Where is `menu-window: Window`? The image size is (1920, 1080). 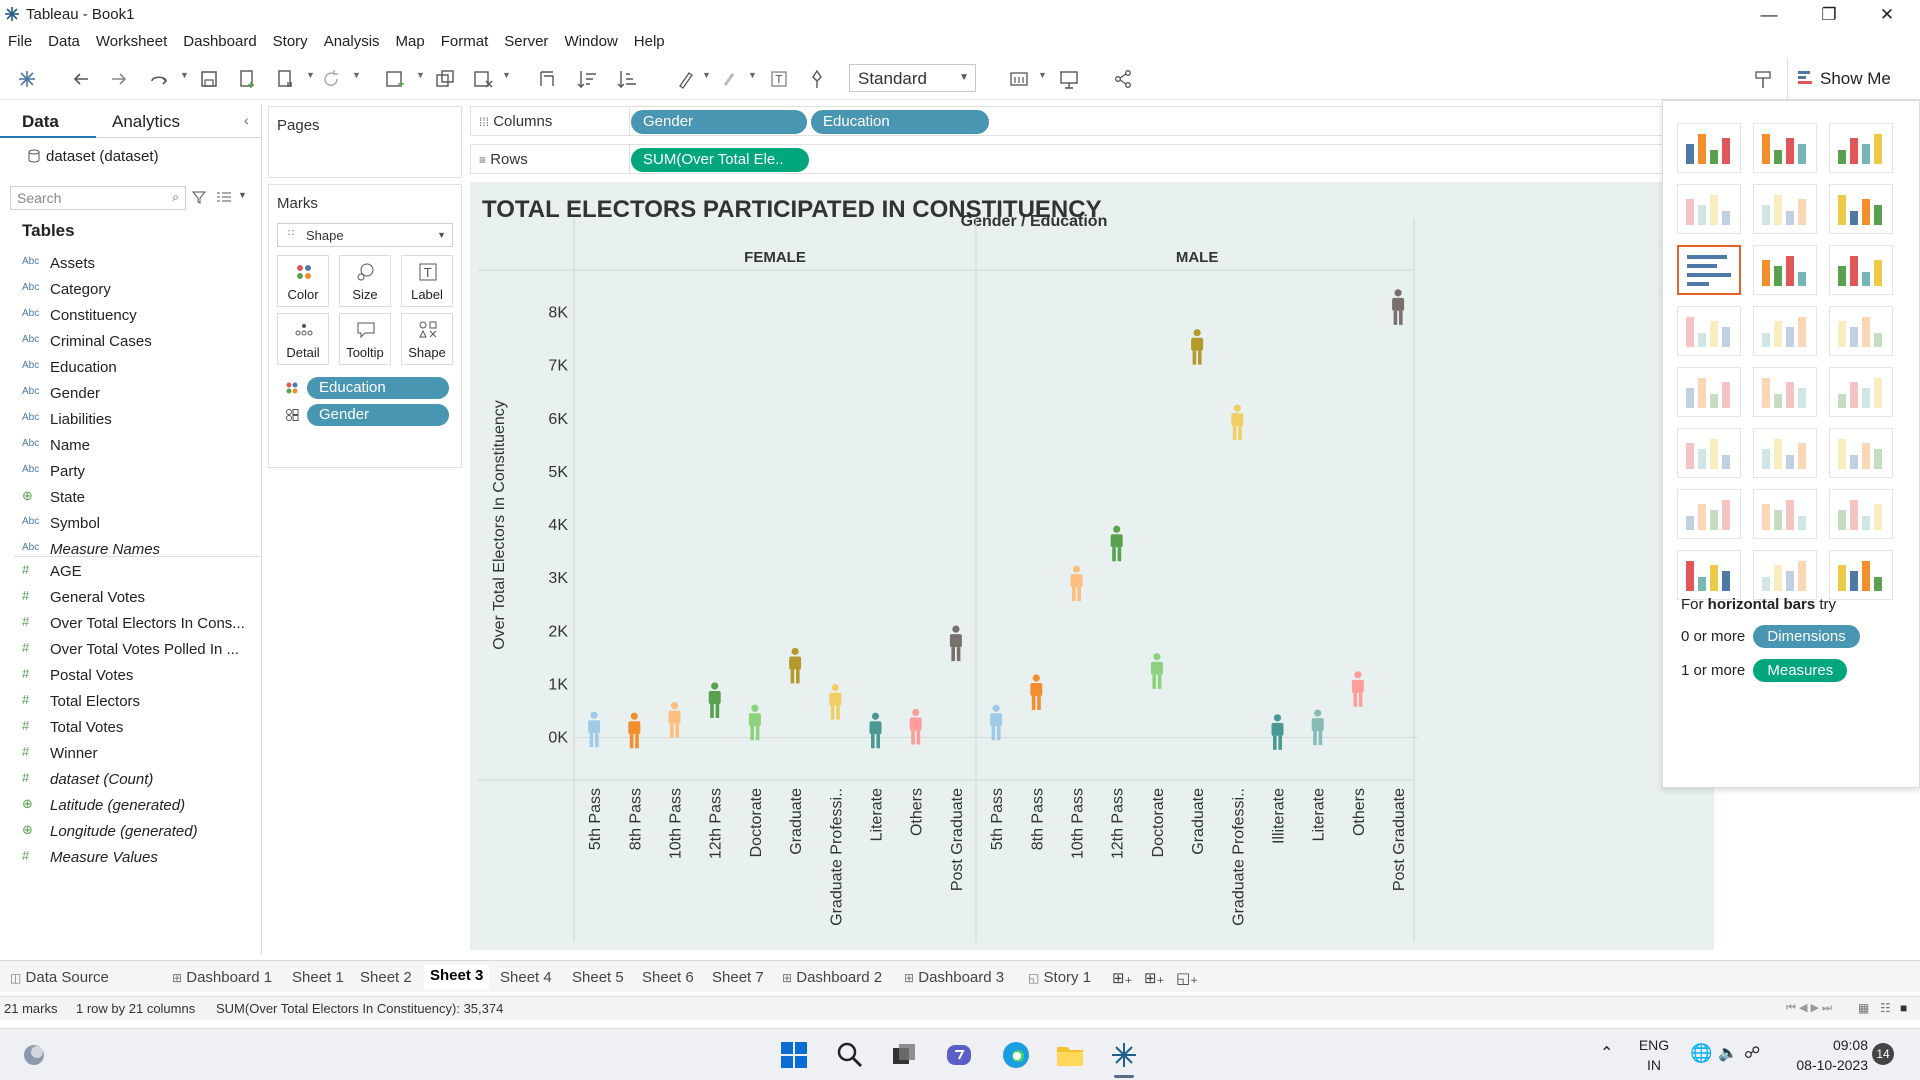
menu-window: Window is located at coordinates (591, 41).